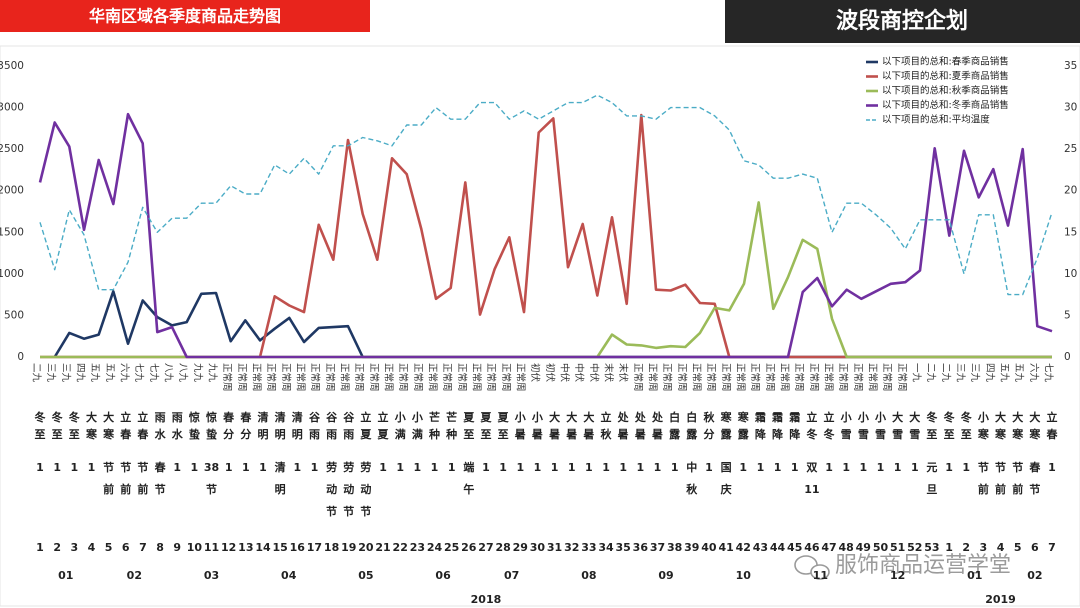 The image size is (1080, 608). I want to click on y-tick-label: 0, so click(20, 357).